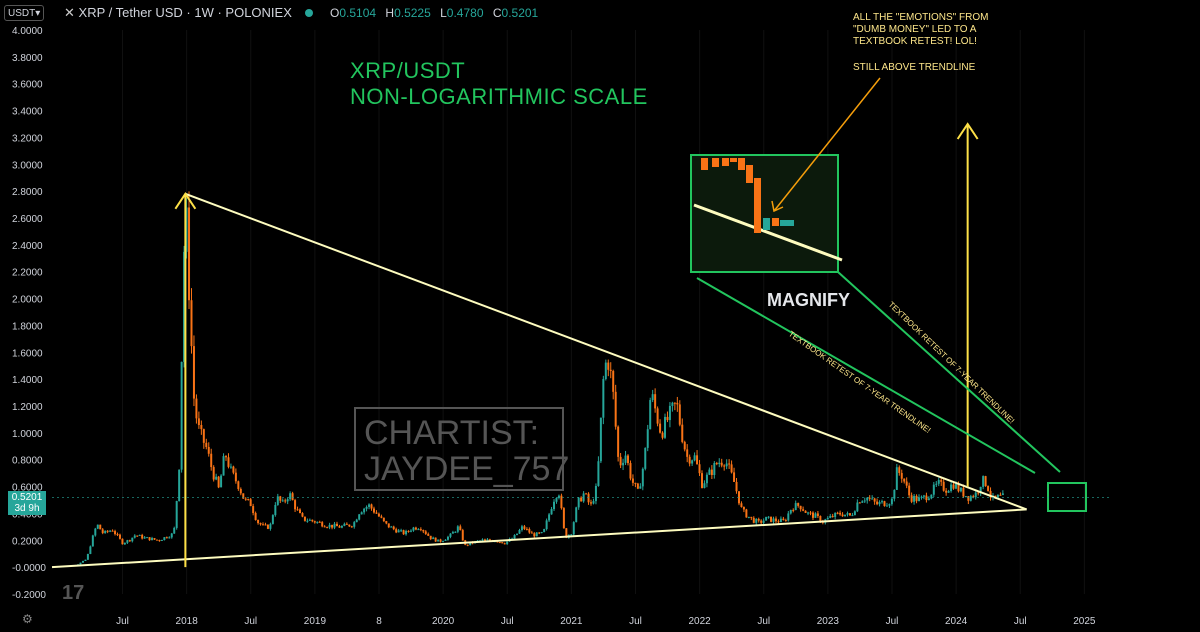  I want to click on magnify-inset, so click(766, 213).